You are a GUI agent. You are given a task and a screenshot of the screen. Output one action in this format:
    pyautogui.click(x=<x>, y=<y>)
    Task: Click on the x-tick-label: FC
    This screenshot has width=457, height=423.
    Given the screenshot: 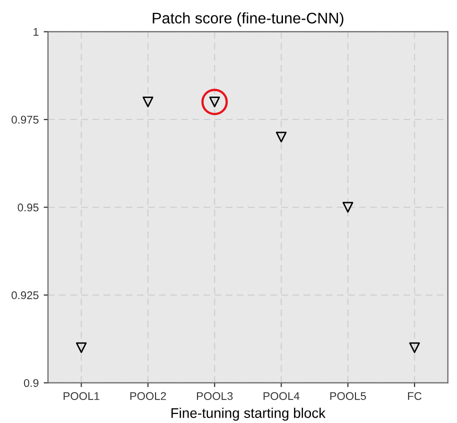 What is the action you would take?
    pyautogui.click(x=415, y=396)
    